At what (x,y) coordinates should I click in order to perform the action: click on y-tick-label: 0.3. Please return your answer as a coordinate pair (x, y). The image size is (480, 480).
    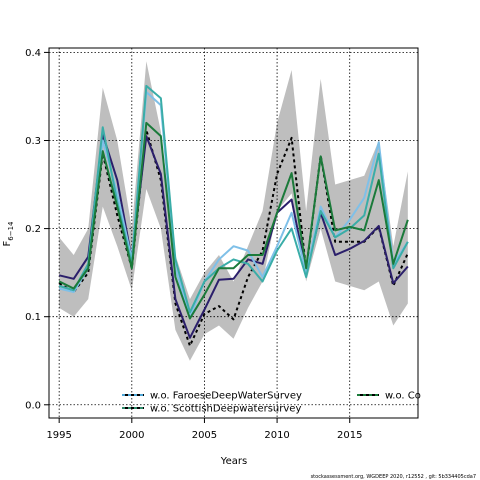
    Looking at the image, I should click on (33, 141).